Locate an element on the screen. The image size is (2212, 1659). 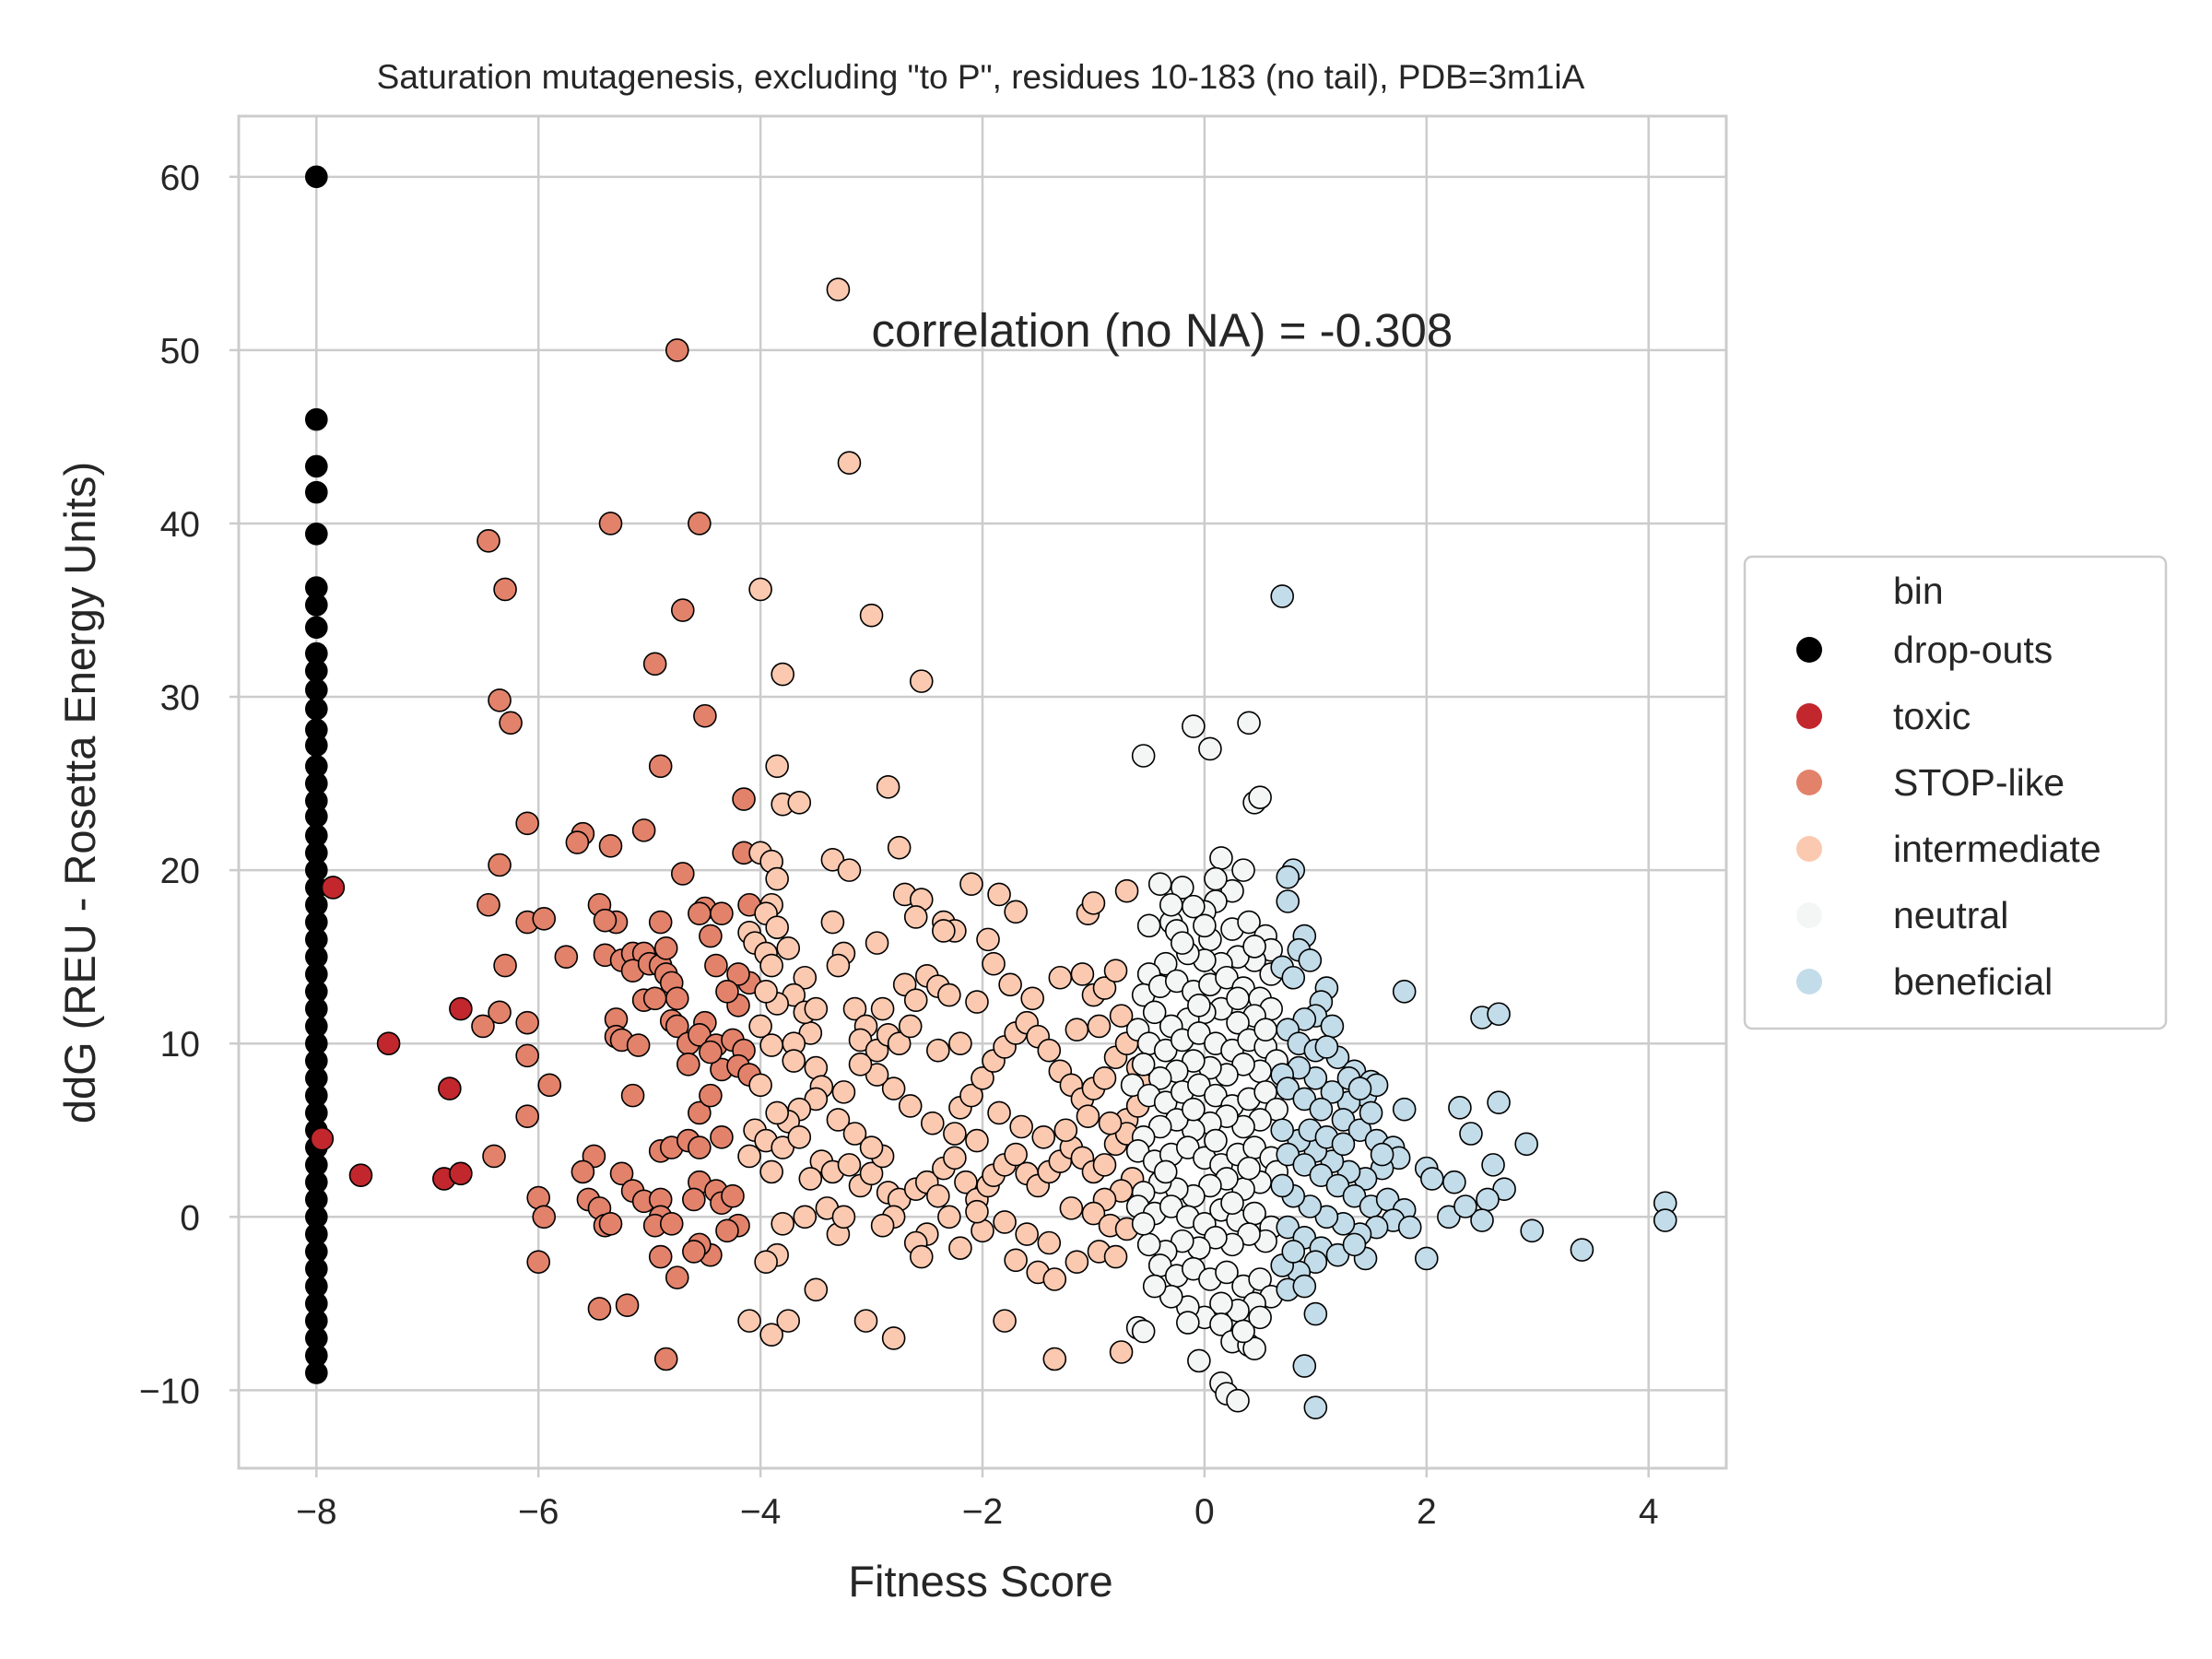
x-tick-label: 0 is located at coordinates (1204, 1512).